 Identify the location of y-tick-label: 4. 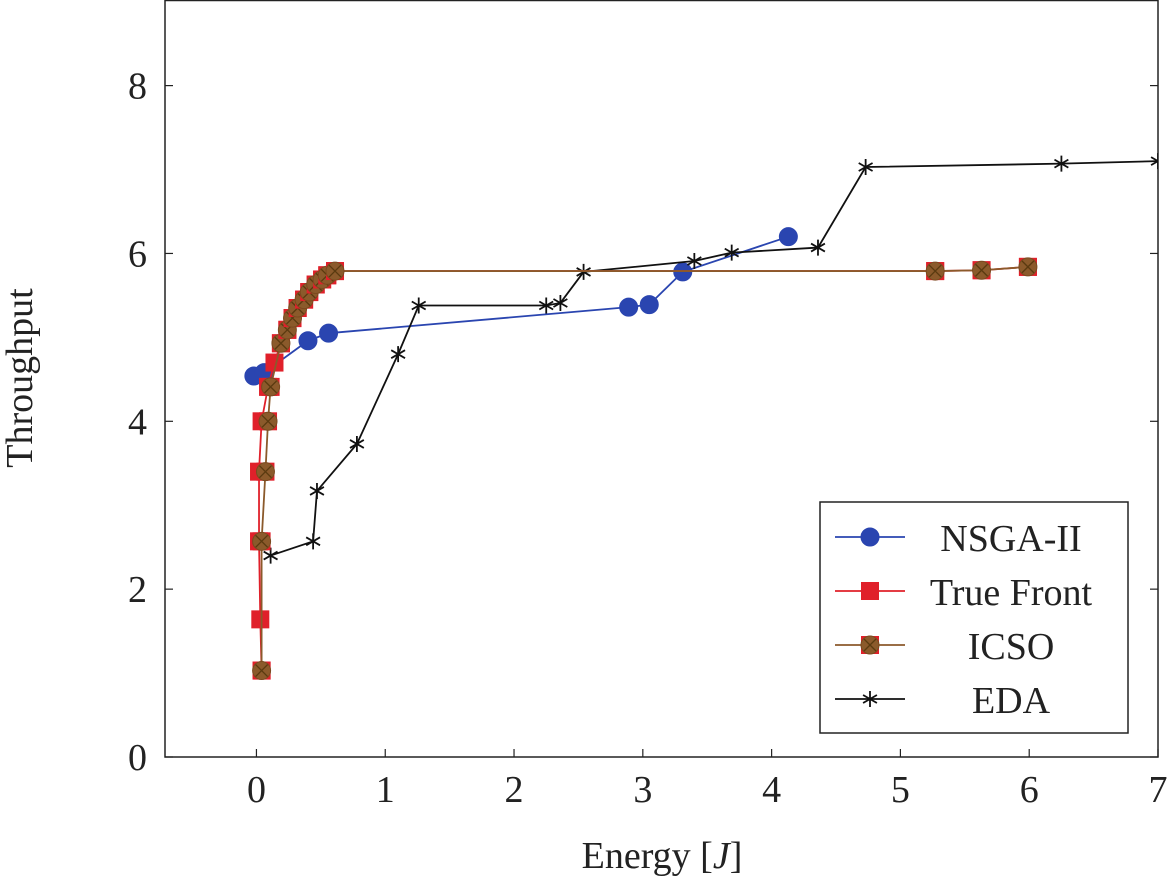
(137, 422).